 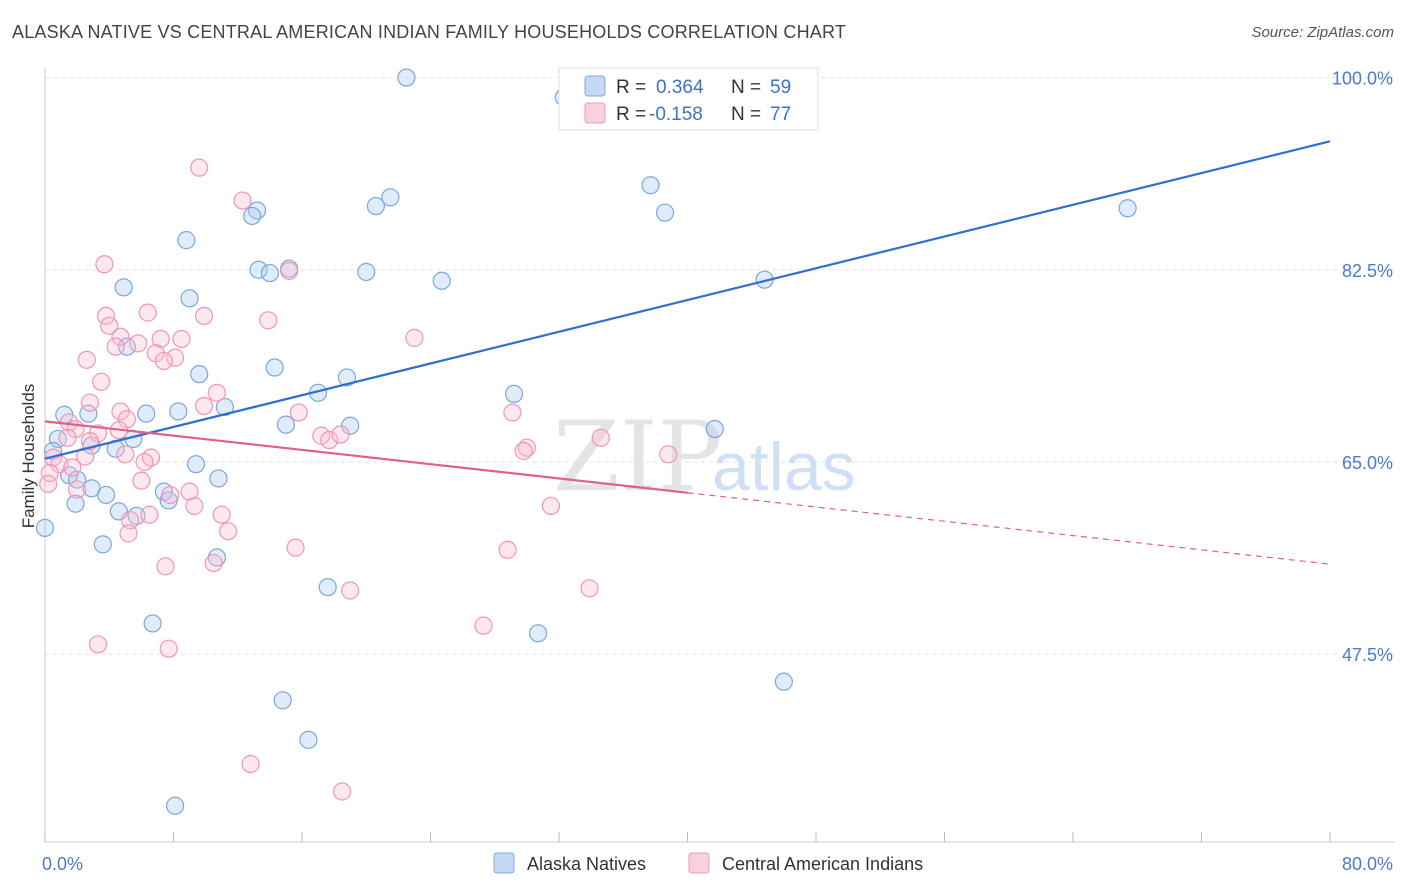 I want to click on central-trend-line-extension, so click(x=1009, y=528).